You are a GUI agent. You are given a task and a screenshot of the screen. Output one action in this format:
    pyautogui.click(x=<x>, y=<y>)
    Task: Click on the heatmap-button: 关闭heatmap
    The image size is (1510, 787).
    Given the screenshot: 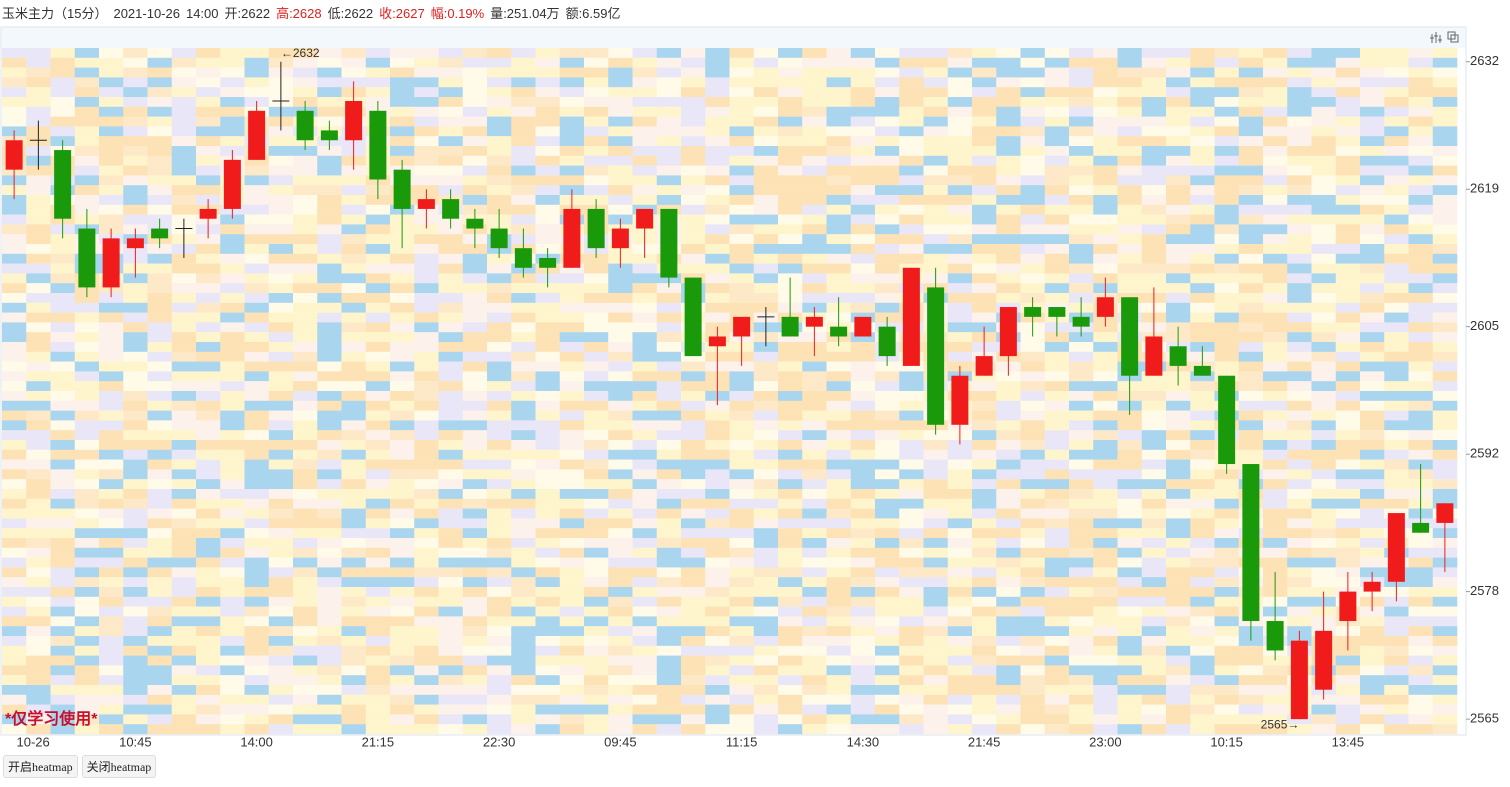 What is the action you would take?
    pyautogui.click(x=119, y=766)
    